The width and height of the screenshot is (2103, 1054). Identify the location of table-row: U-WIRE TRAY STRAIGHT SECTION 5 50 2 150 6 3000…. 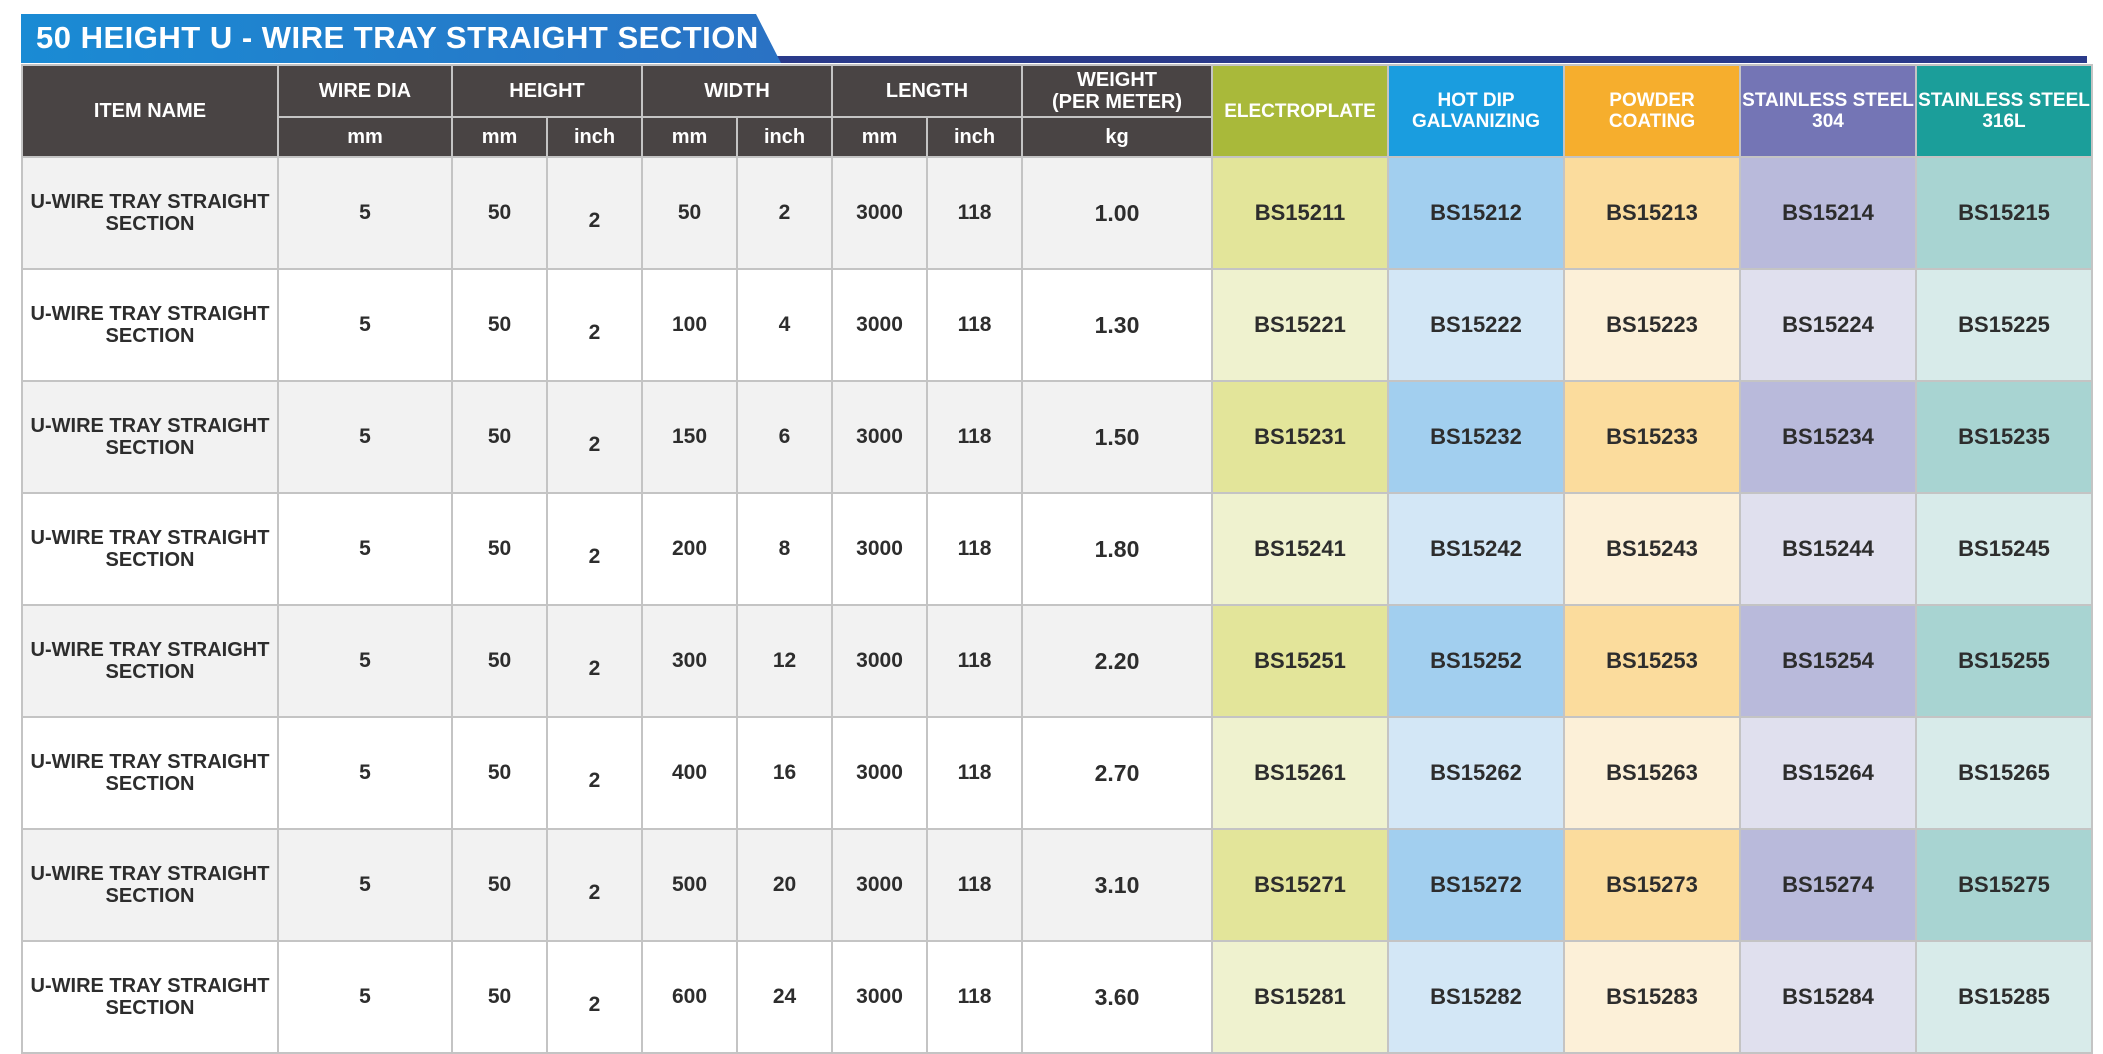
(1057, 437).